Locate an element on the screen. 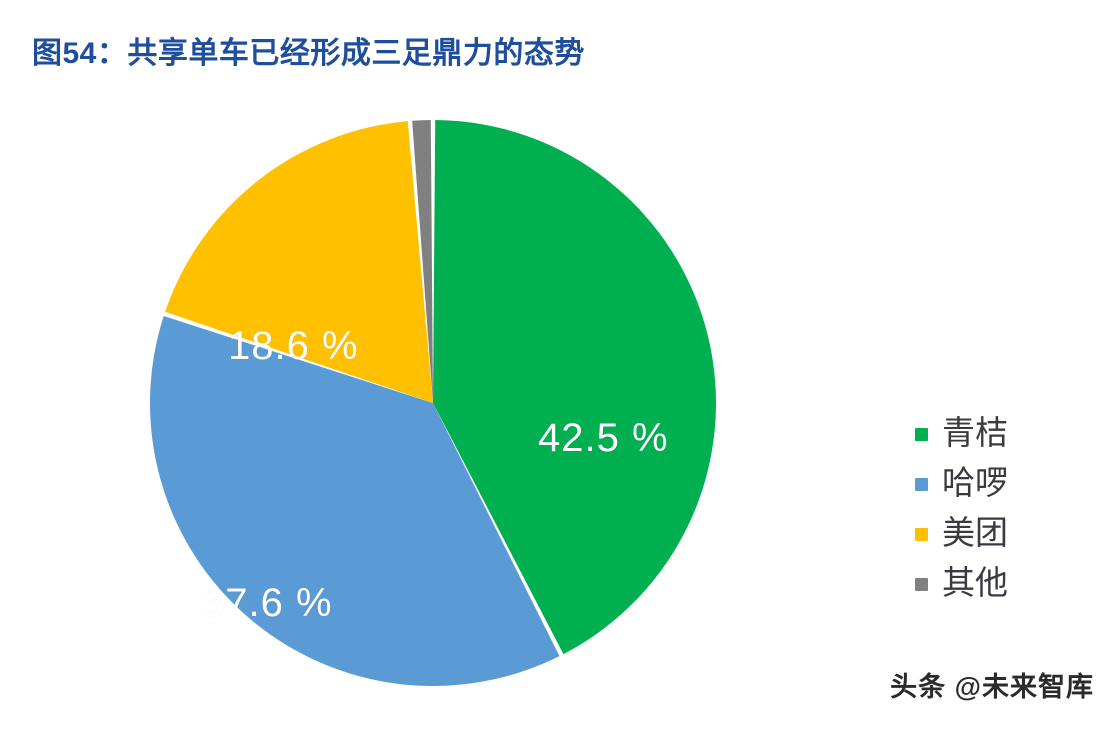 Image resolution: width=1120 pixels, height=730 pixels. legend-label: 其他 is located at coordinates (975, 583).